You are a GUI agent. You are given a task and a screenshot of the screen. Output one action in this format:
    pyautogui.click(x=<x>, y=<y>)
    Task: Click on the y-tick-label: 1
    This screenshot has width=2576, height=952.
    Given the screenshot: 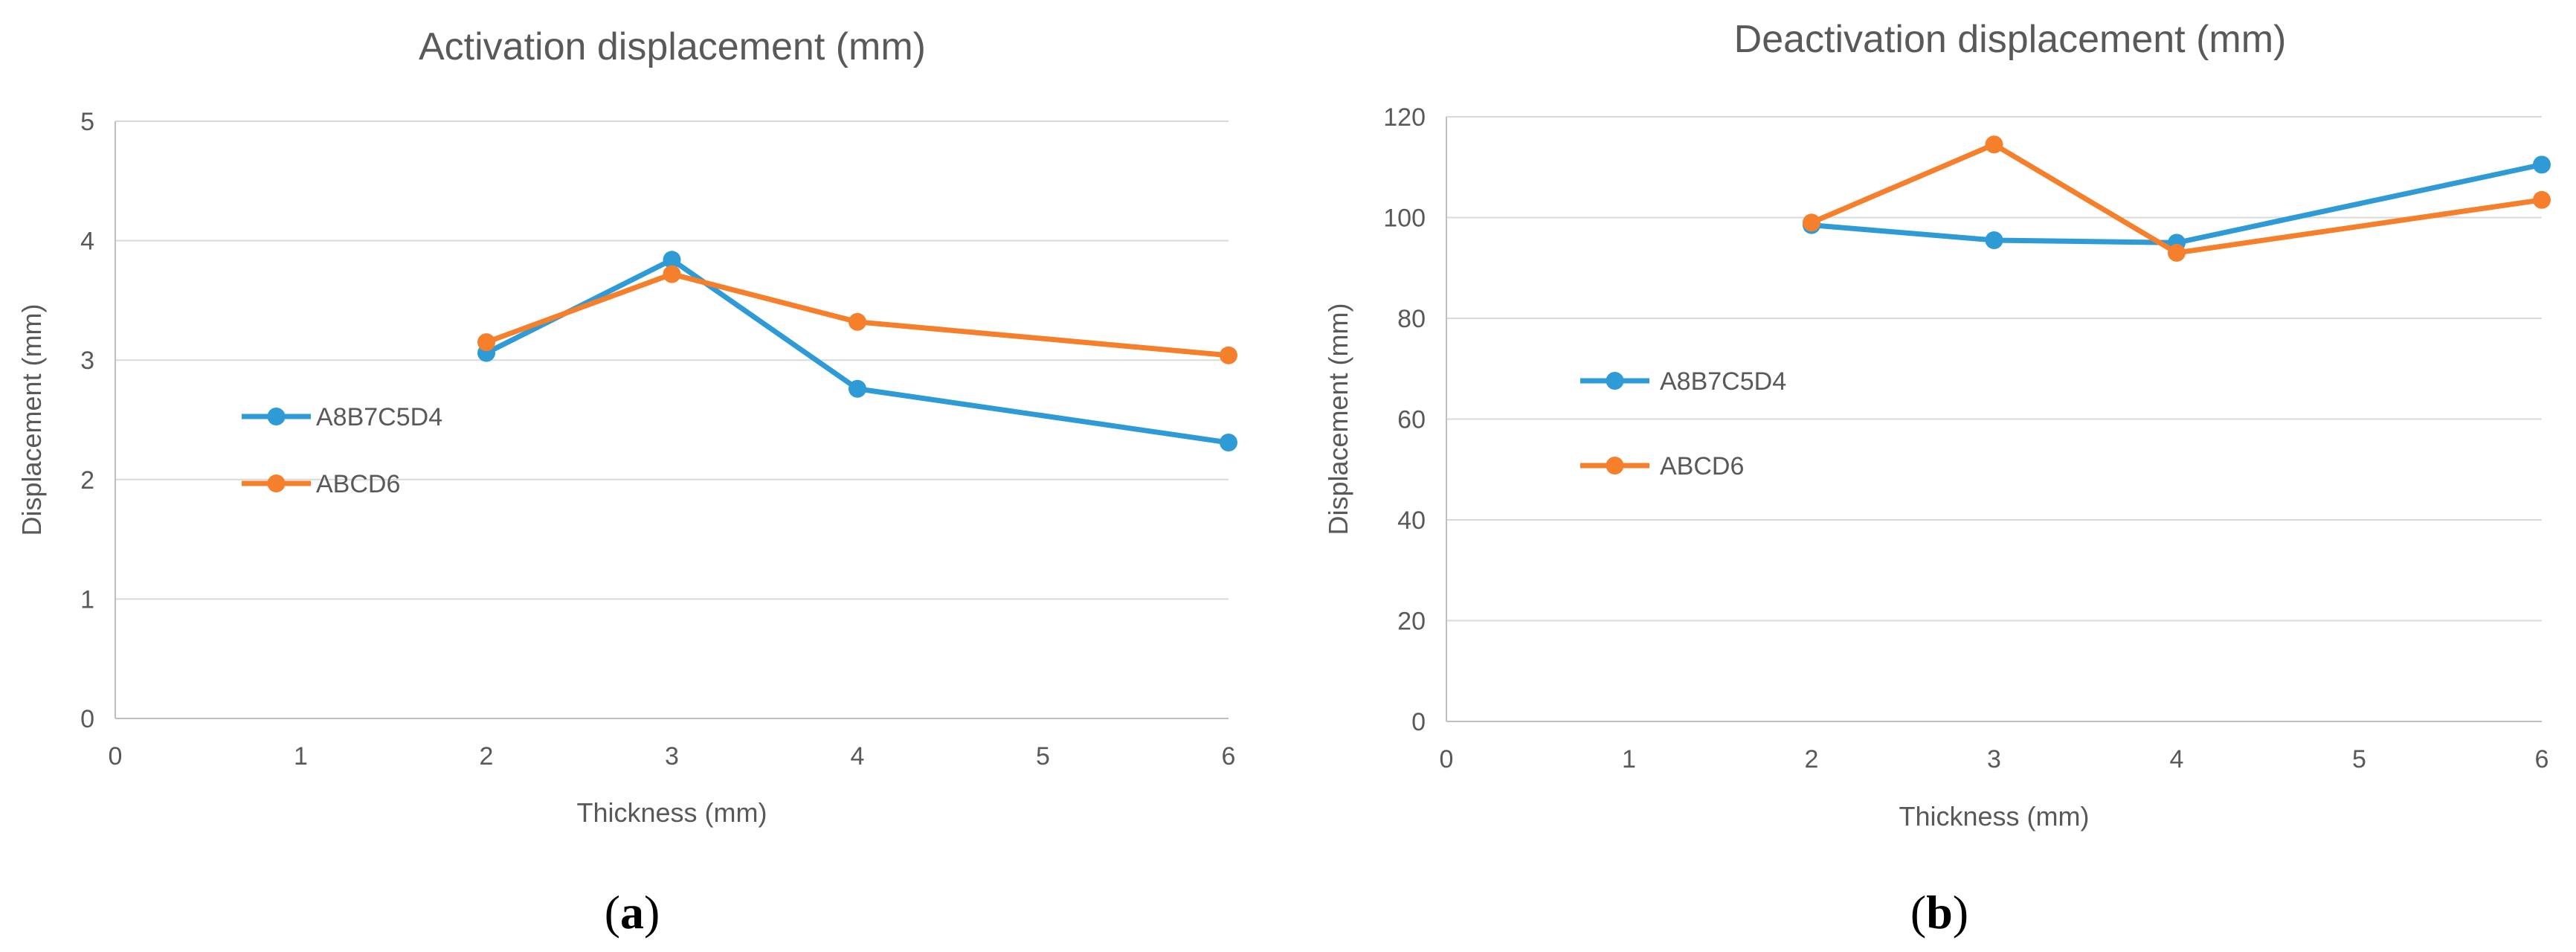 What is the action you would take?
    pyautogui.click(x=87, y=599)
    